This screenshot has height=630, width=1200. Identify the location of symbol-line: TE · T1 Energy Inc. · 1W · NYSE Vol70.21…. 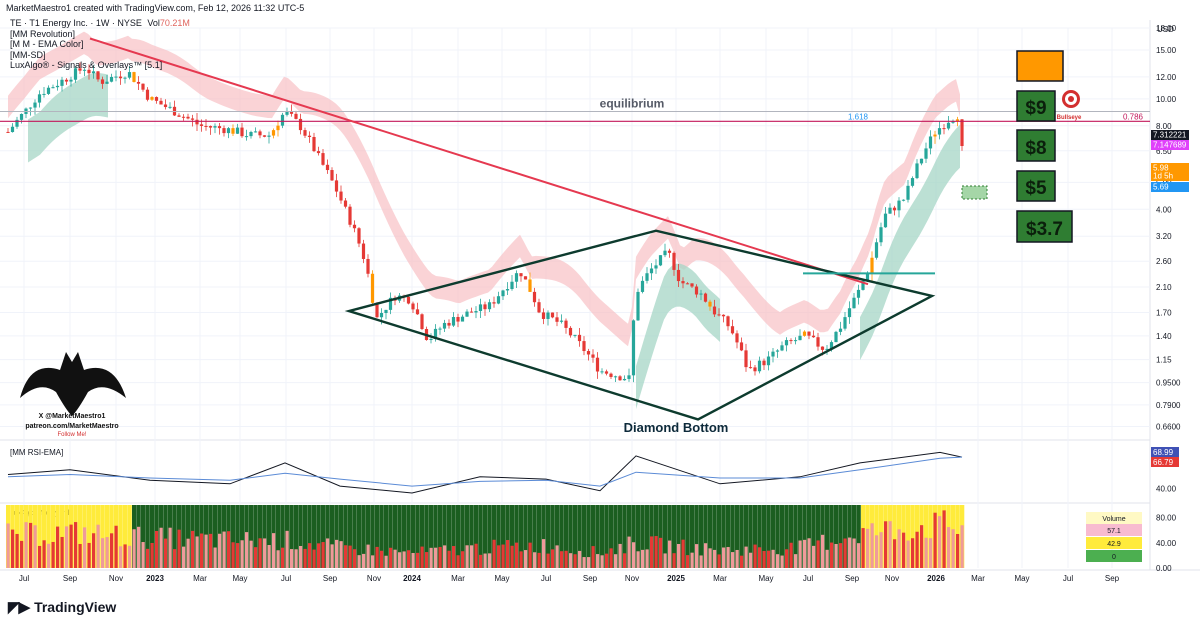
(100, 23).